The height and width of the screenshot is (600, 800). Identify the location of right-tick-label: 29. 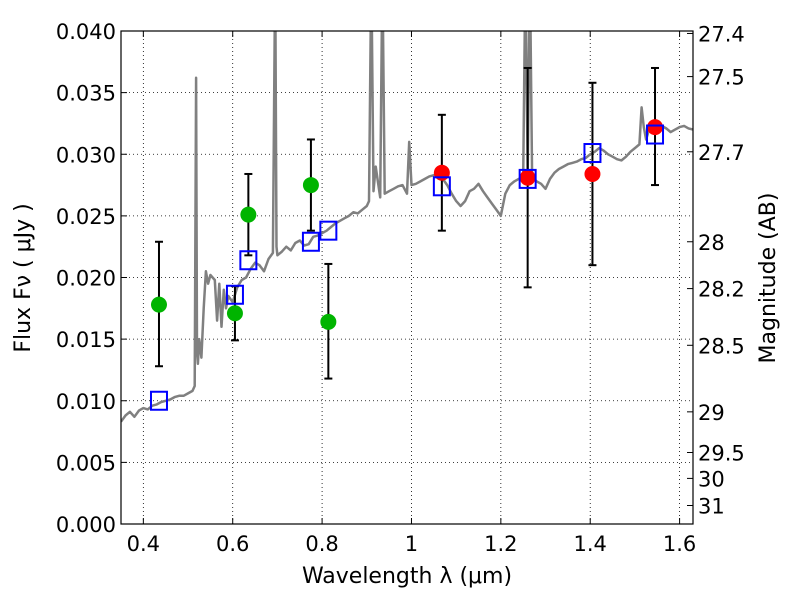
(711, 413).